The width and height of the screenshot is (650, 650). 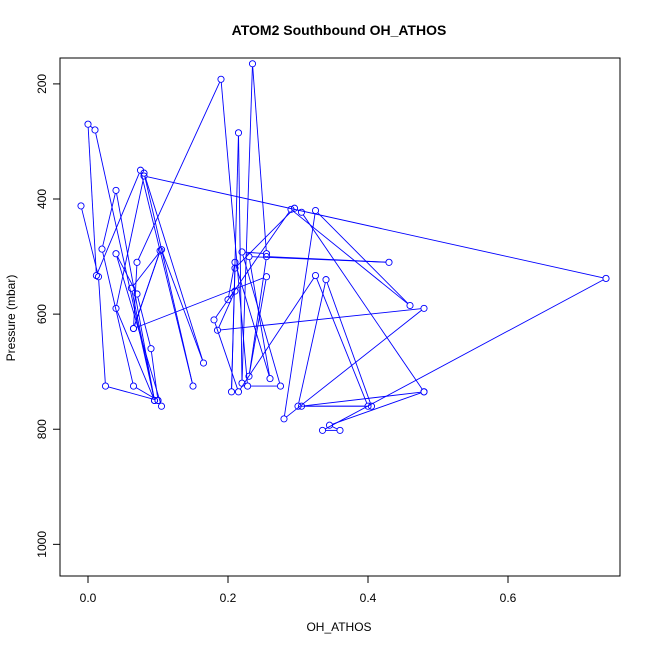 I want to click on x-axis-label: OH_ATHOS, so click(x=338, y=627).